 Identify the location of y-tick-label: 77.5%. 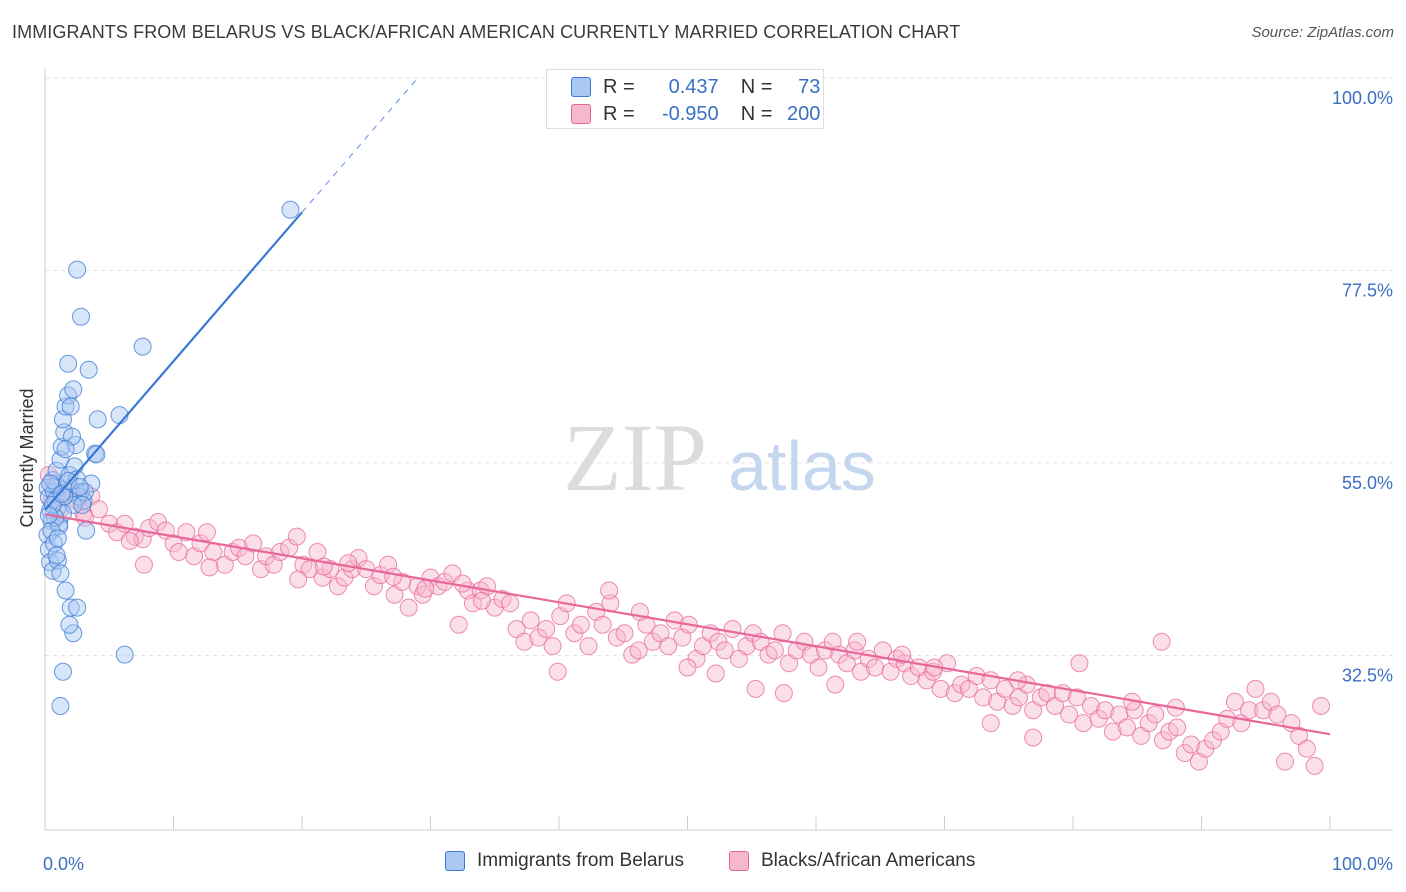
(1367, 291).